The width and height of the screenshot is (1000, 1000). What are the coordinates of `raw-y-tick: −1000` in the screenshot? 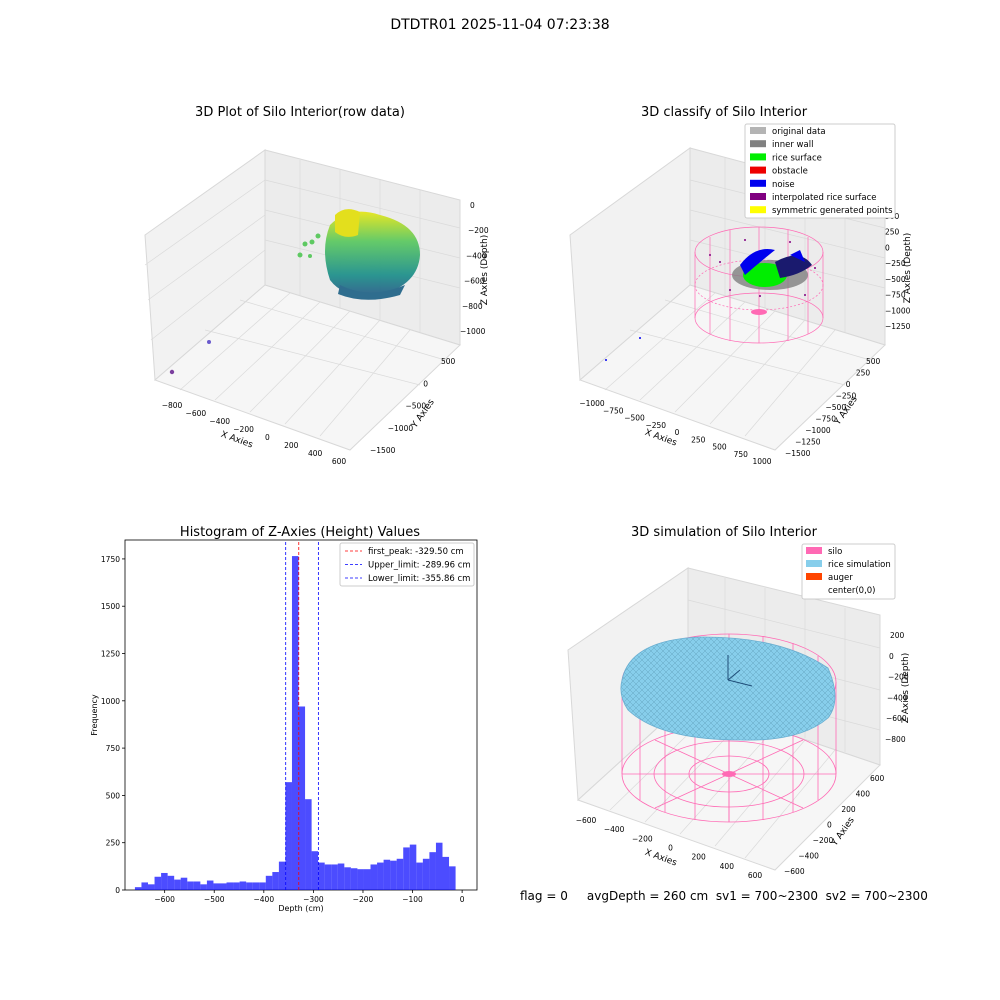 It's located at (401, 428).